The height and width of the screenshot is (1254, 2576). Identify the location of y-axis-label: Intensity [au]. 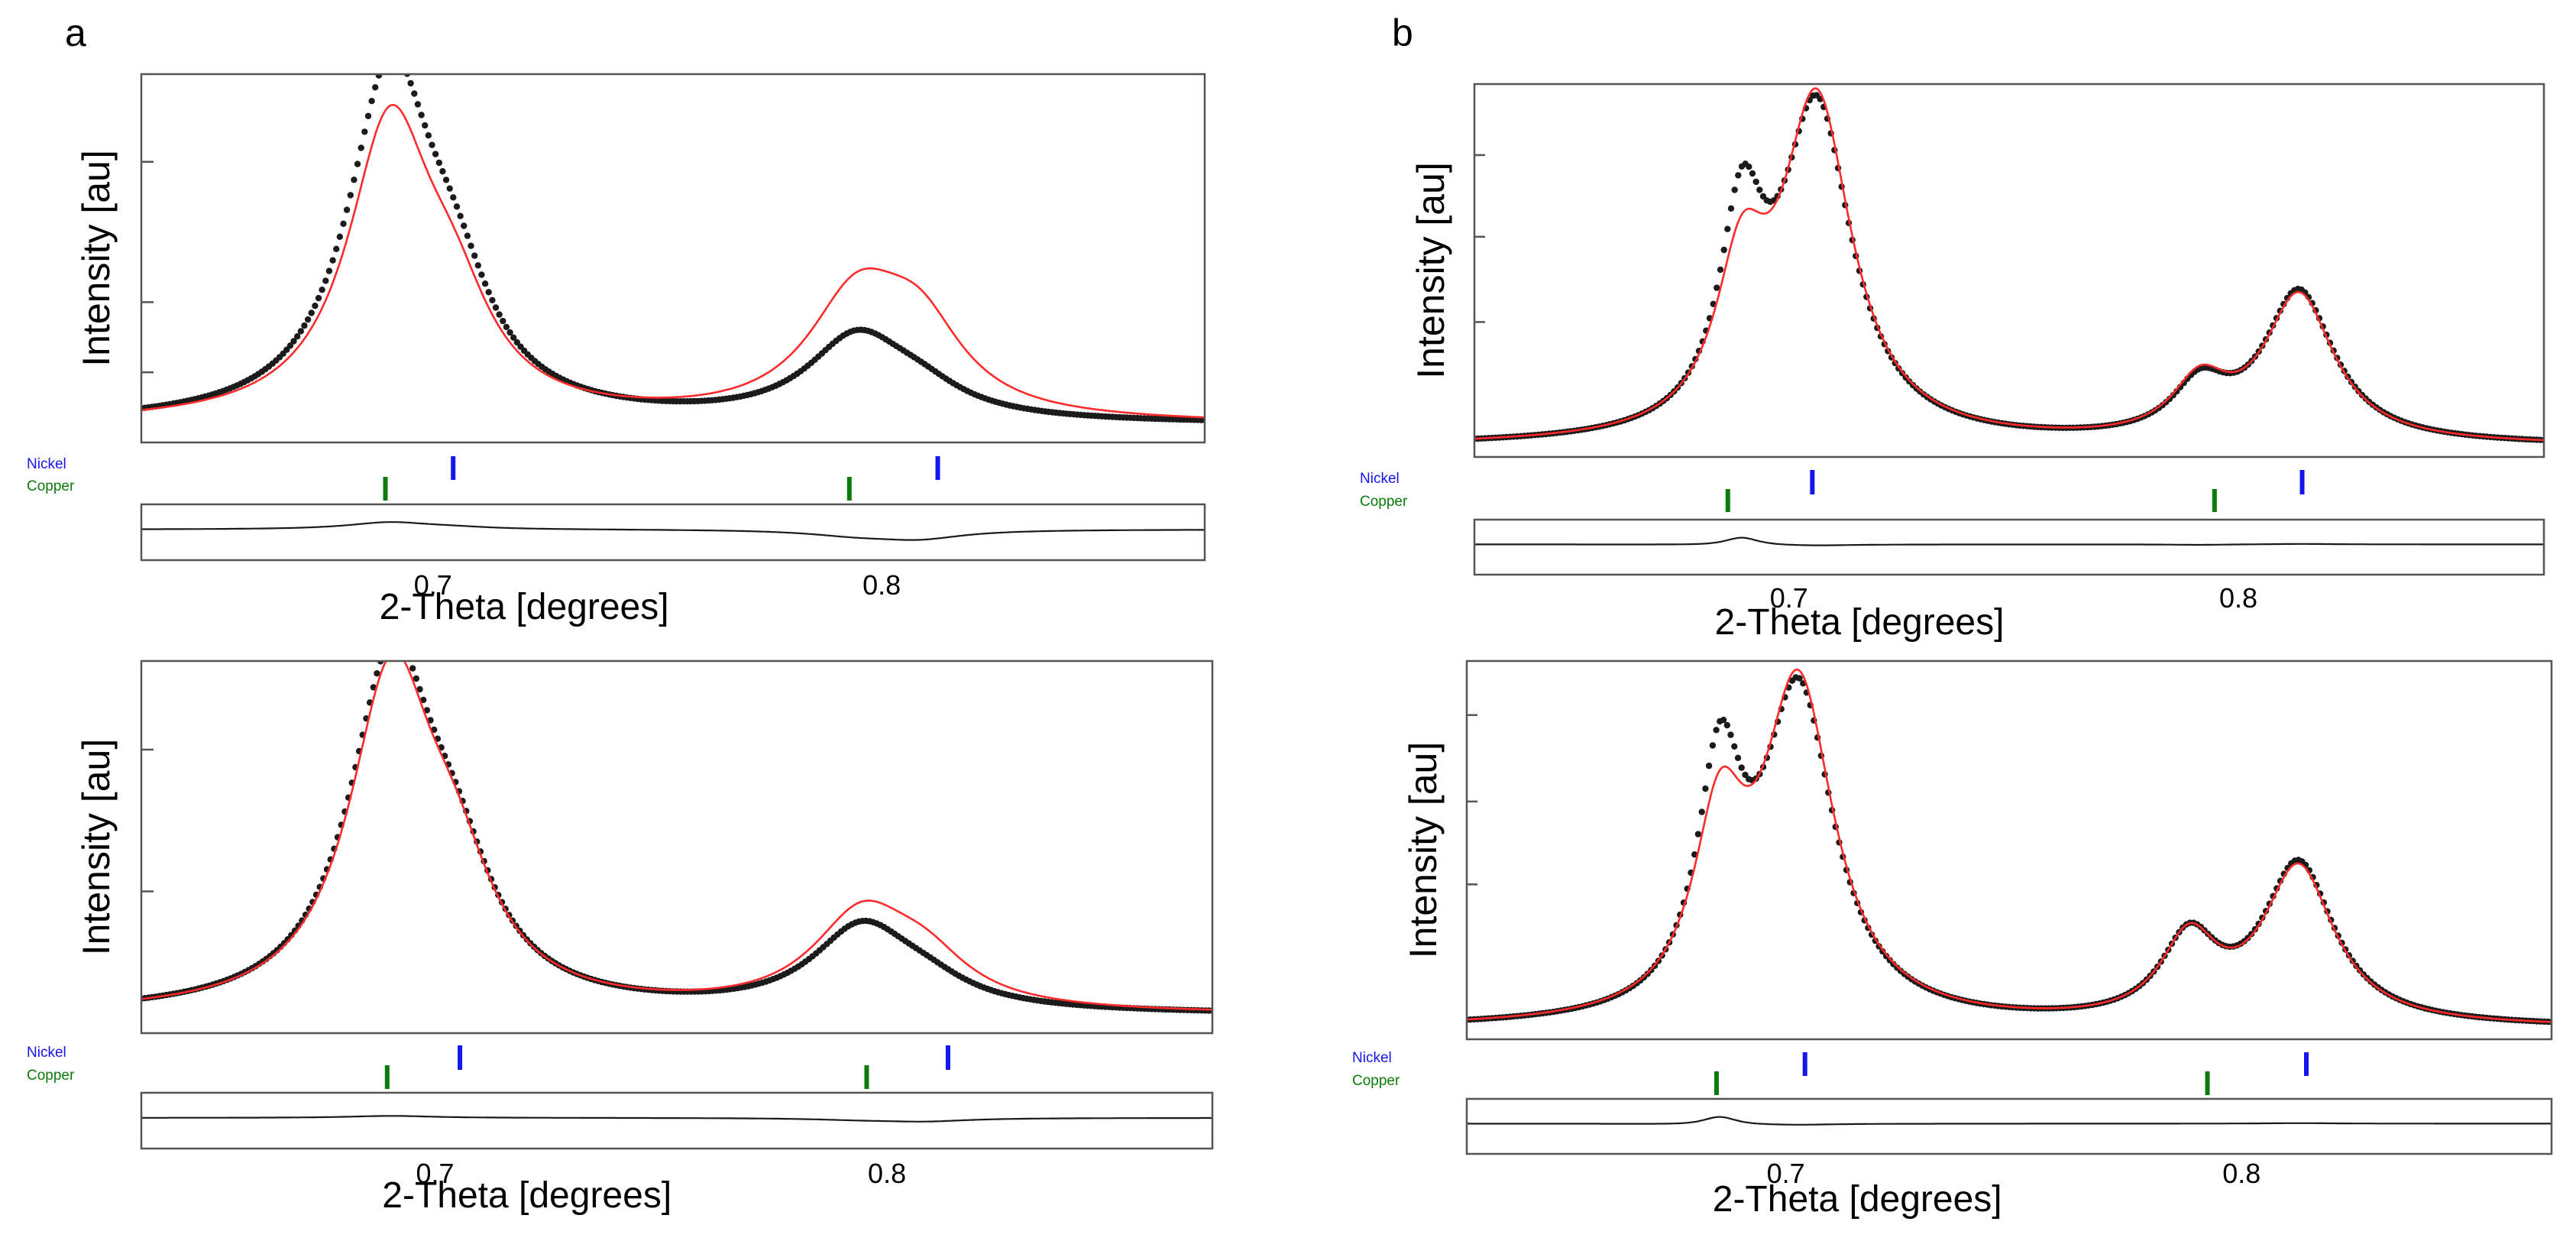
(96, 258).